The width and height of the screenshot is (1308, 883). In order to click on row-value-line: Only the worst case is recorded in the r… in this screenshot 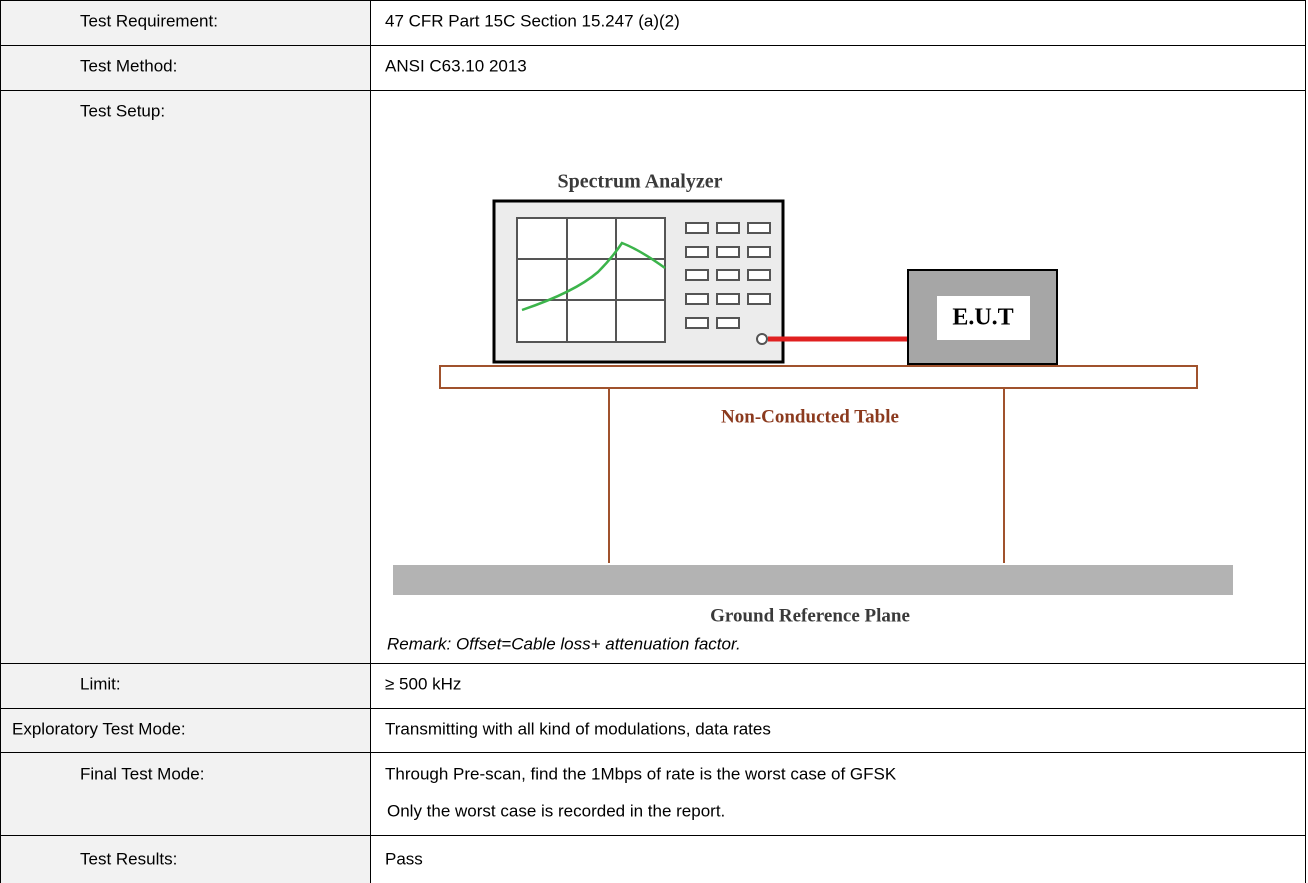, I will do `click(556, 810)`.